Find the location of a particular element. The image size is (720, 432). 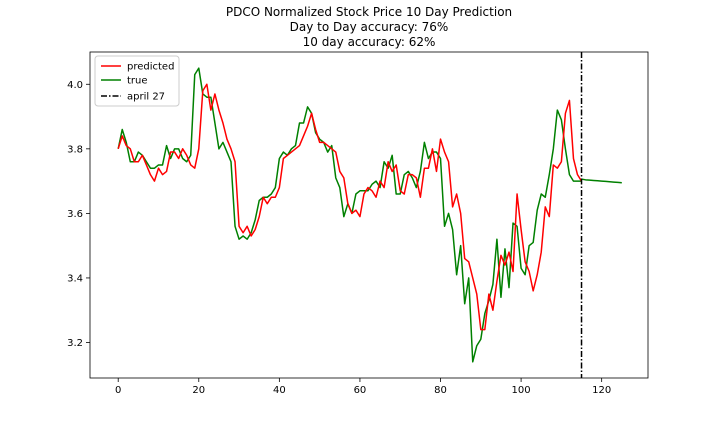

y-tick-label: 3.8 is located at coordinates (75, 149).